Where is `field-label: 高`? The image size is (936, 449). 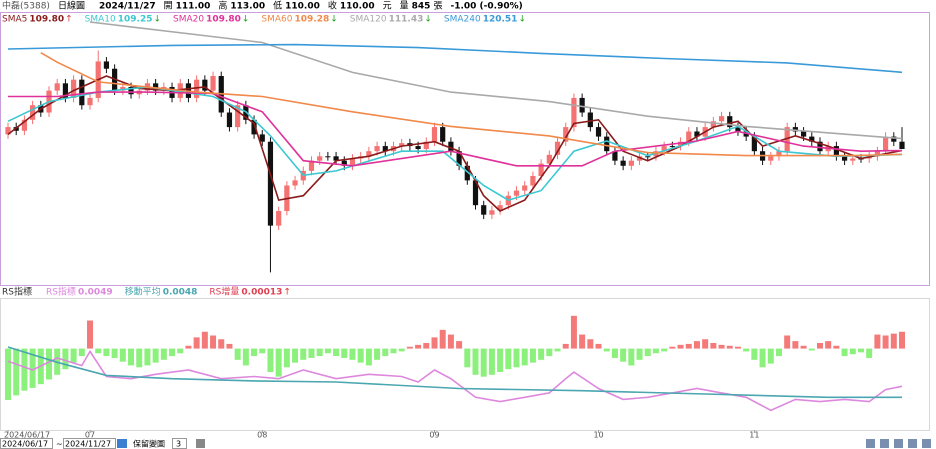
field-label: 高 is located at coordinates (222, 6).